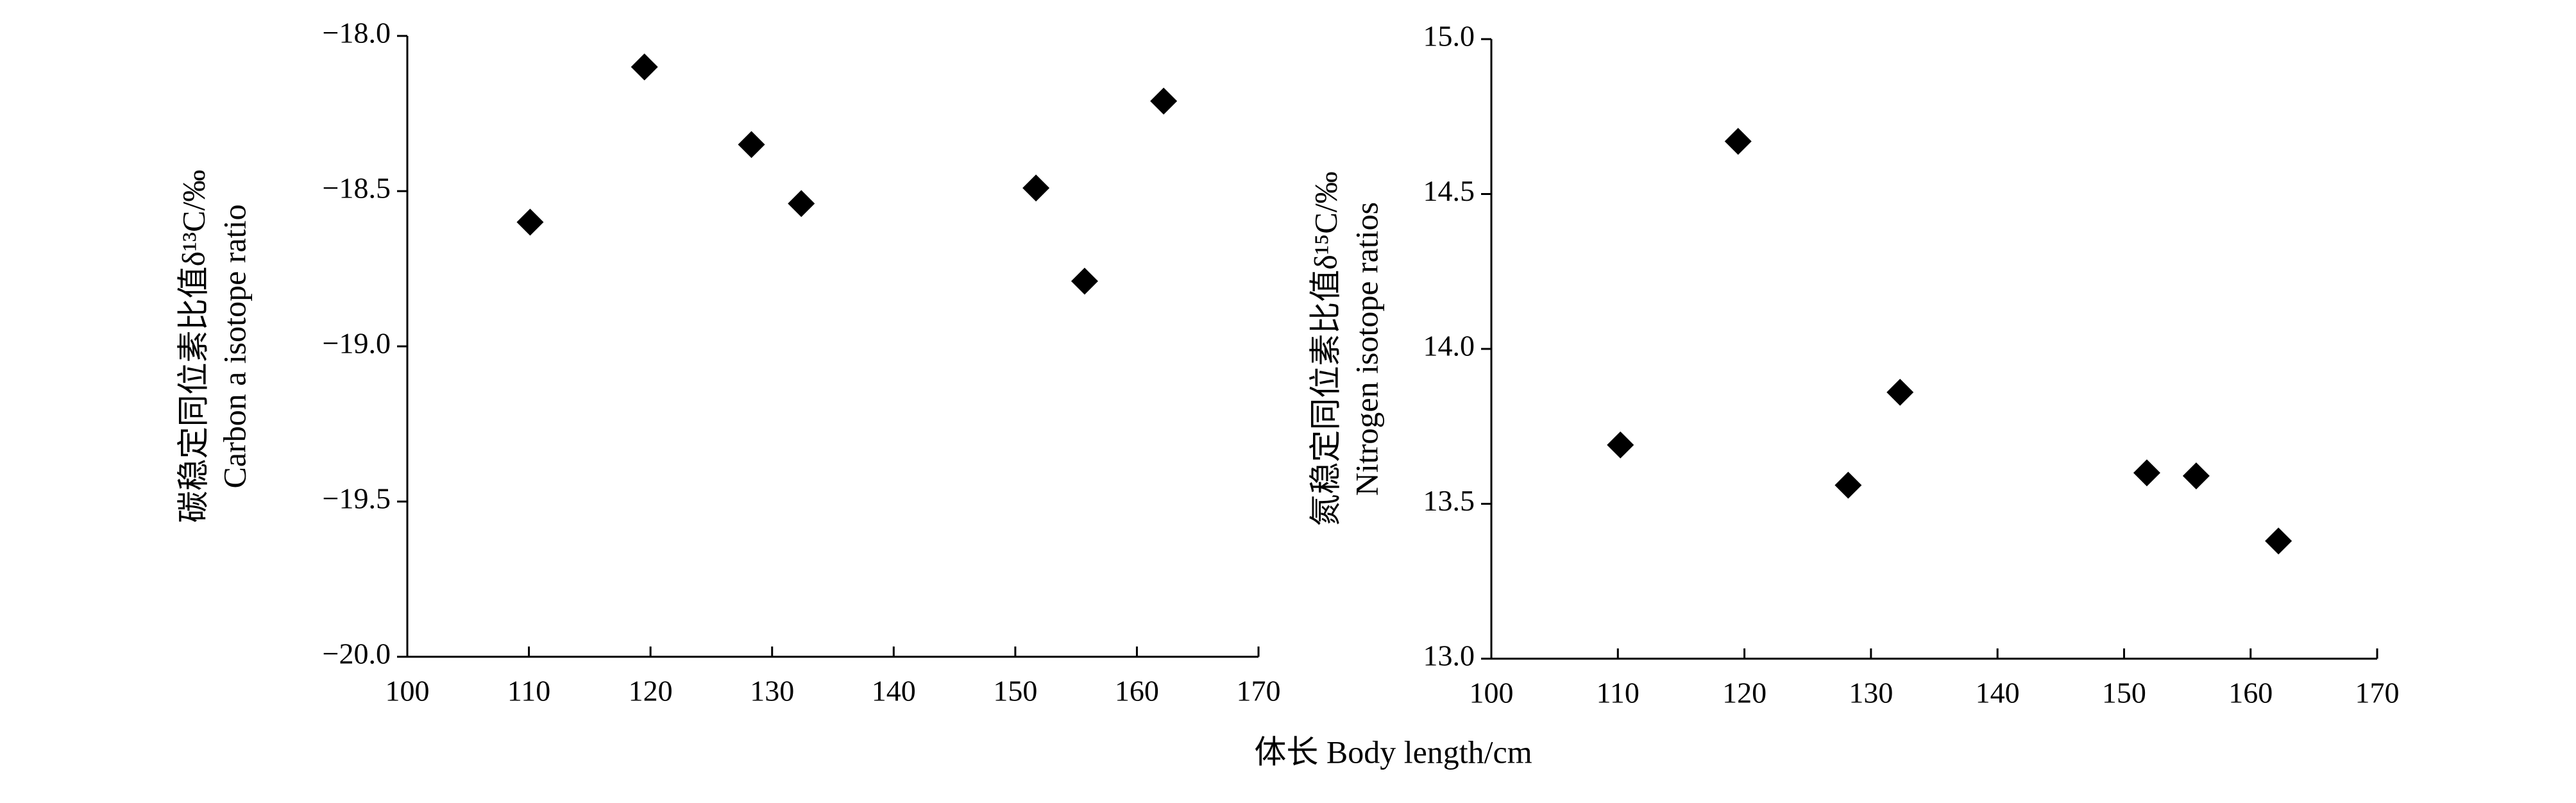  What do you see at coordinates (193, 347) in the screenshot?
I see `y-axis-label: 碳稳定同位素比值δ¹³C/‰` at bounding box center [193, 347].